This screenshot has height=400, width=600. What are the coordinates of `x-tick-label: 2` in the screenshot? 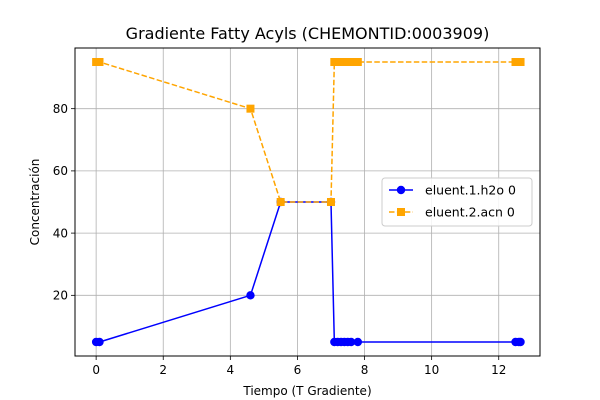 It's located at (163, 370).